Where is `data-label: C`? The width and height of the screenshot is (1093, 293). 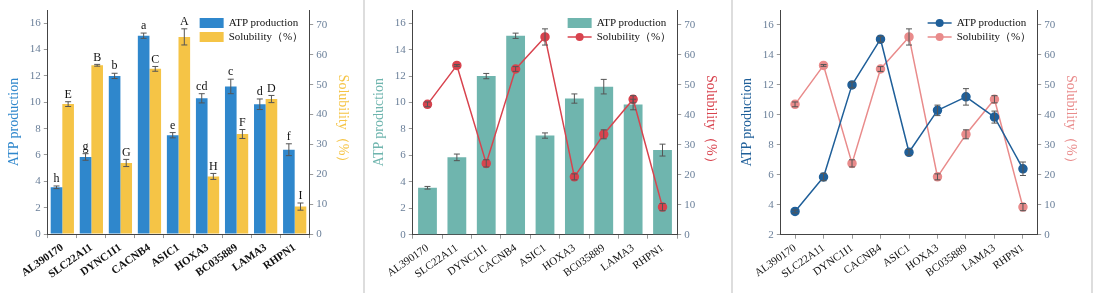 data-label: C is located at coordinates (155, 58).